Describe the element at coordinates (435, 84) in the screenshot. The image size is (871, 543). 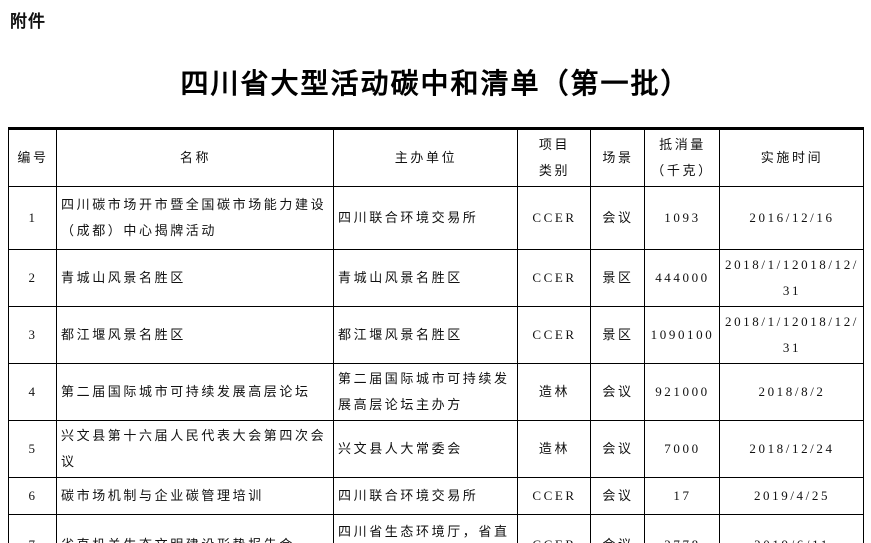
I see `page-title: 四川省大型活动碳中和清单（第一批）` at that location.